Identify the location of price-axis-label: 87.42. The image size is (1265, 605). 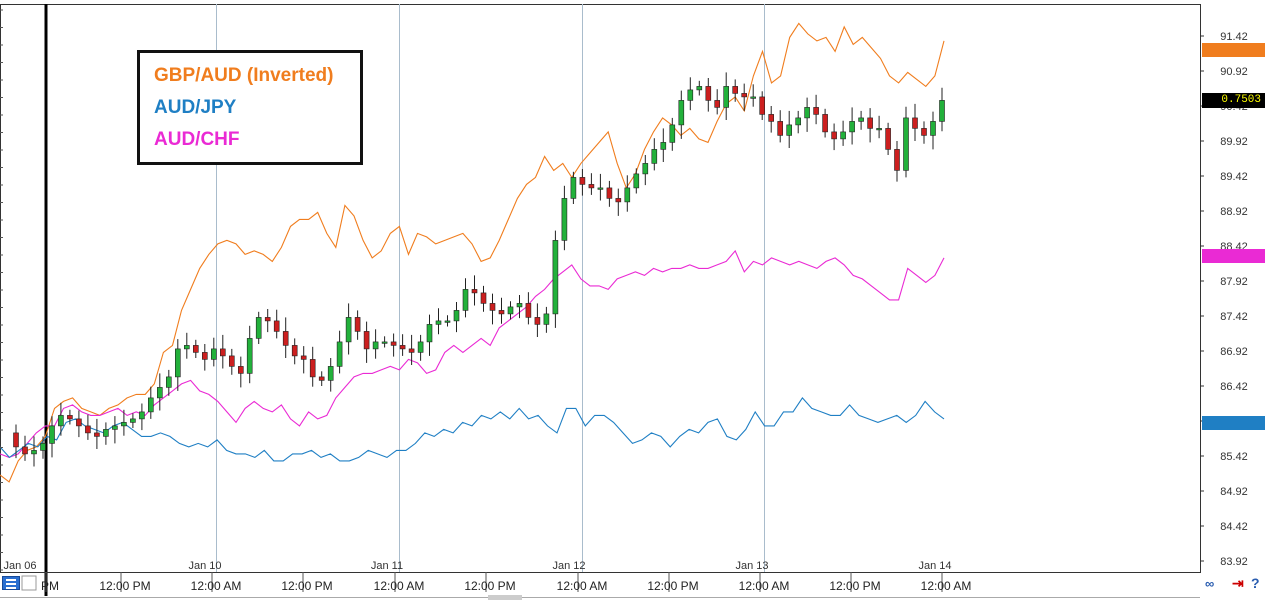
(1234, 317).